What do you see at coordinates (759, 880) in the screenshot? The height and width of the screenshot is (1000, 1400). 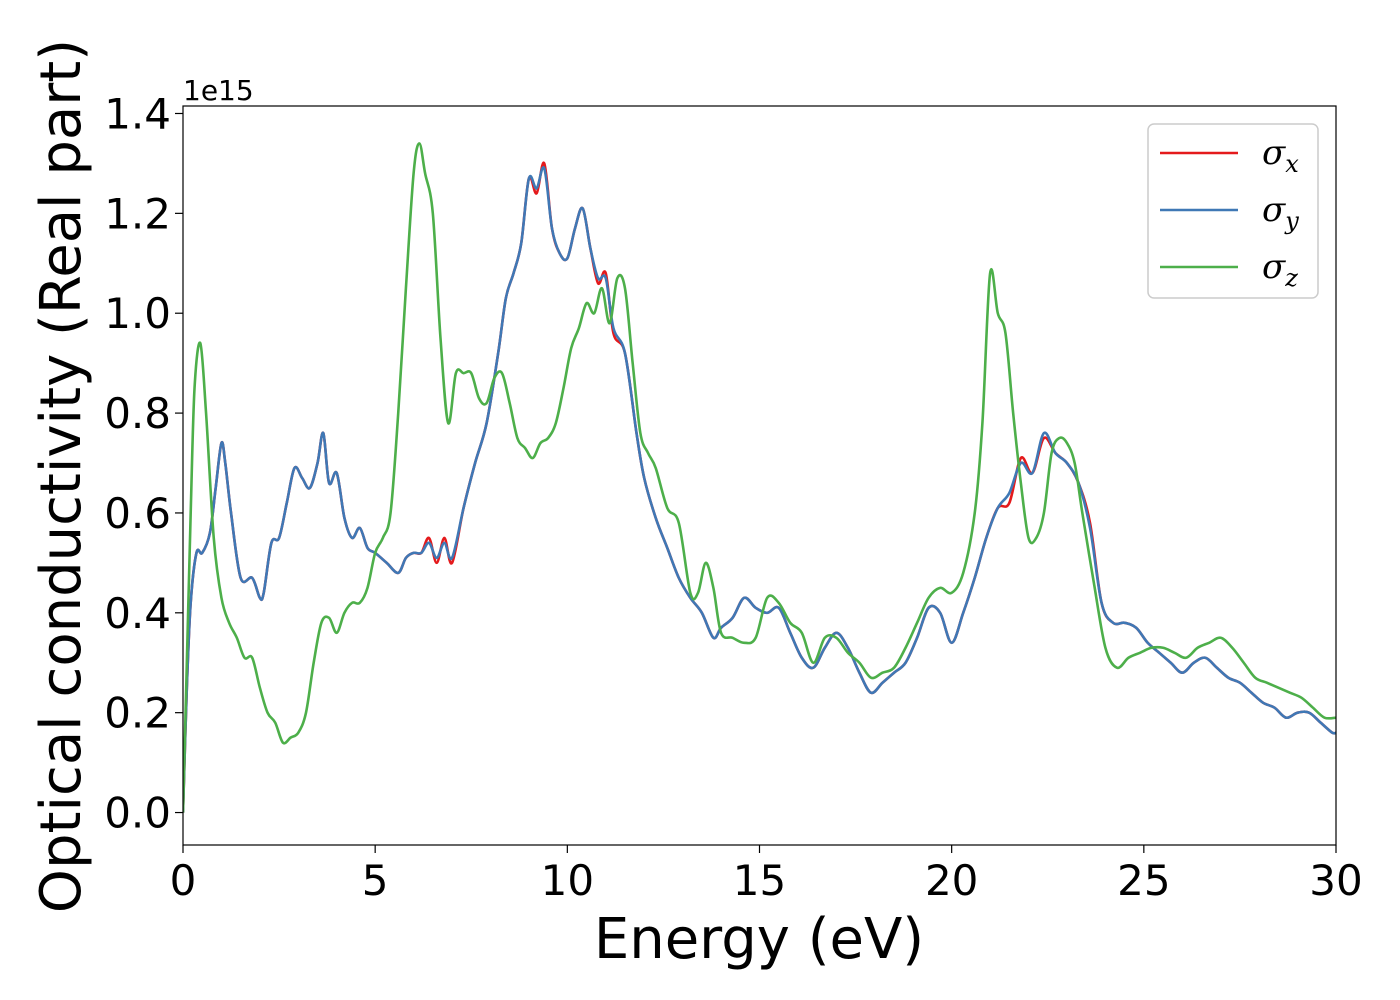 I see `x-tick-label: 15` at bounding box center [759, 880].